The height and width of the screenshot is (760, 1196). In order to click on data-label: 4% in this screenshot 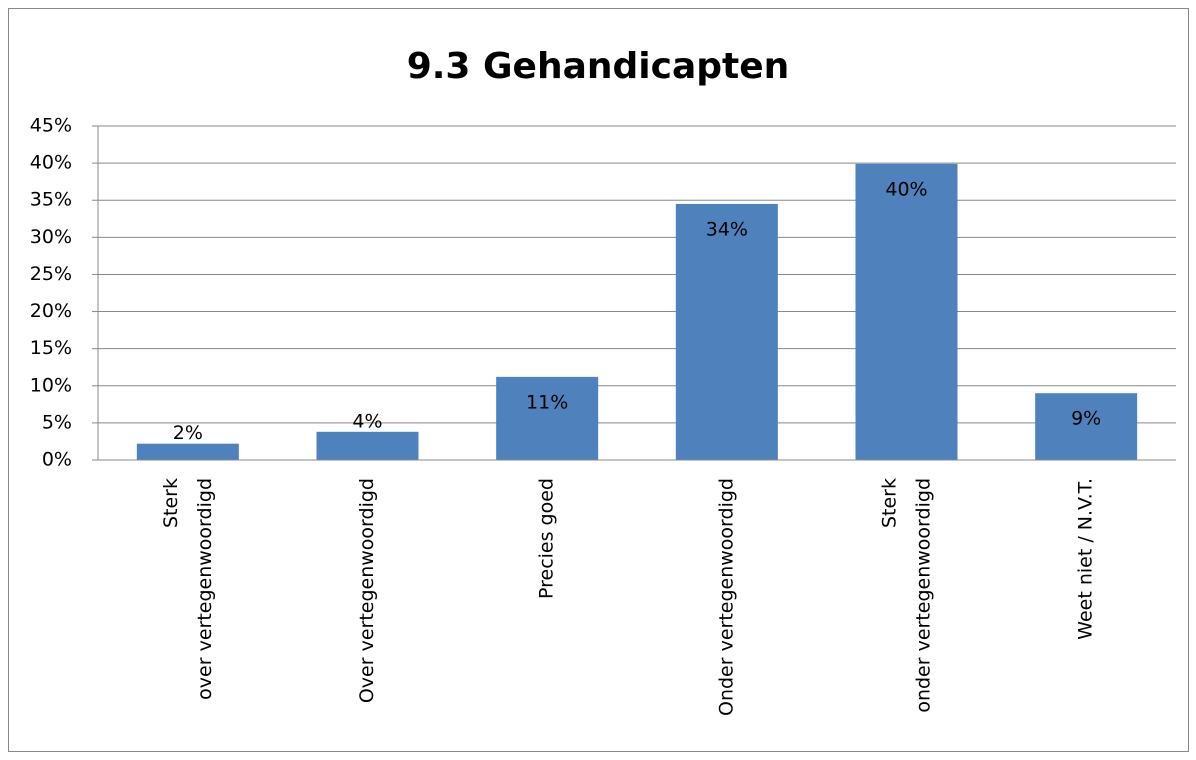, I will do `click(367, 421)`.